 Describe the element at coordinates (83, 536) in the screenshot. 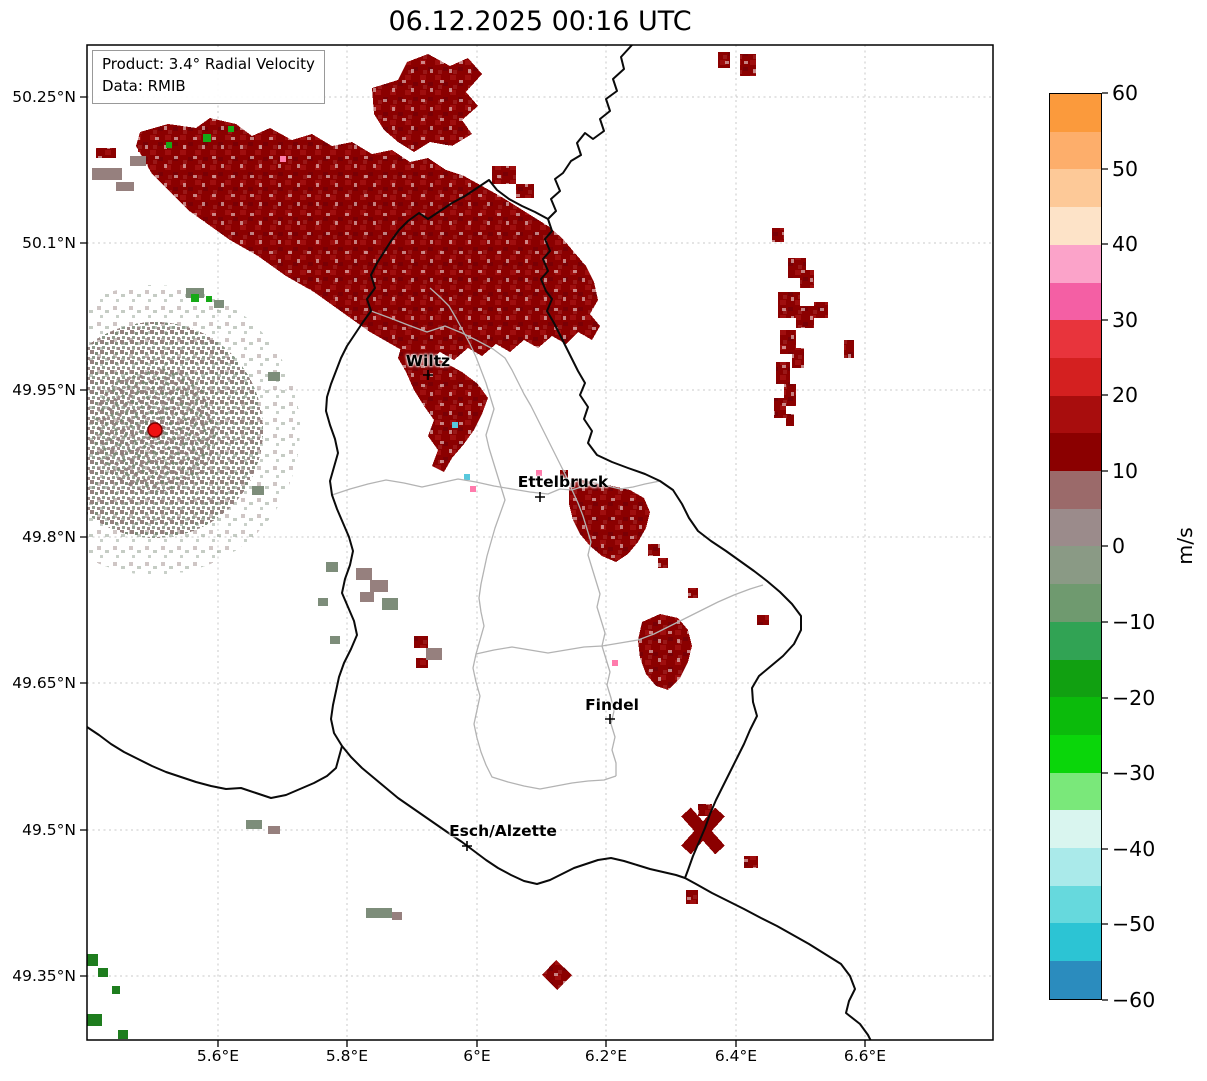

I see `y-axis-tick-marks` at that location.